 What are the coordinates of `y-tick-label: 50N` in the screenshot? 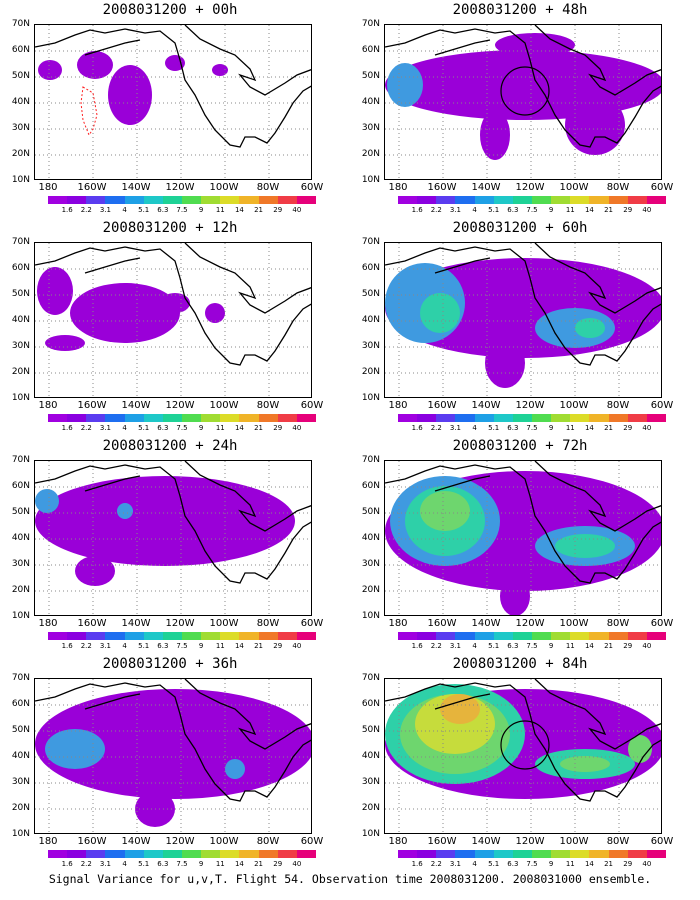 It's located at (370, 512).